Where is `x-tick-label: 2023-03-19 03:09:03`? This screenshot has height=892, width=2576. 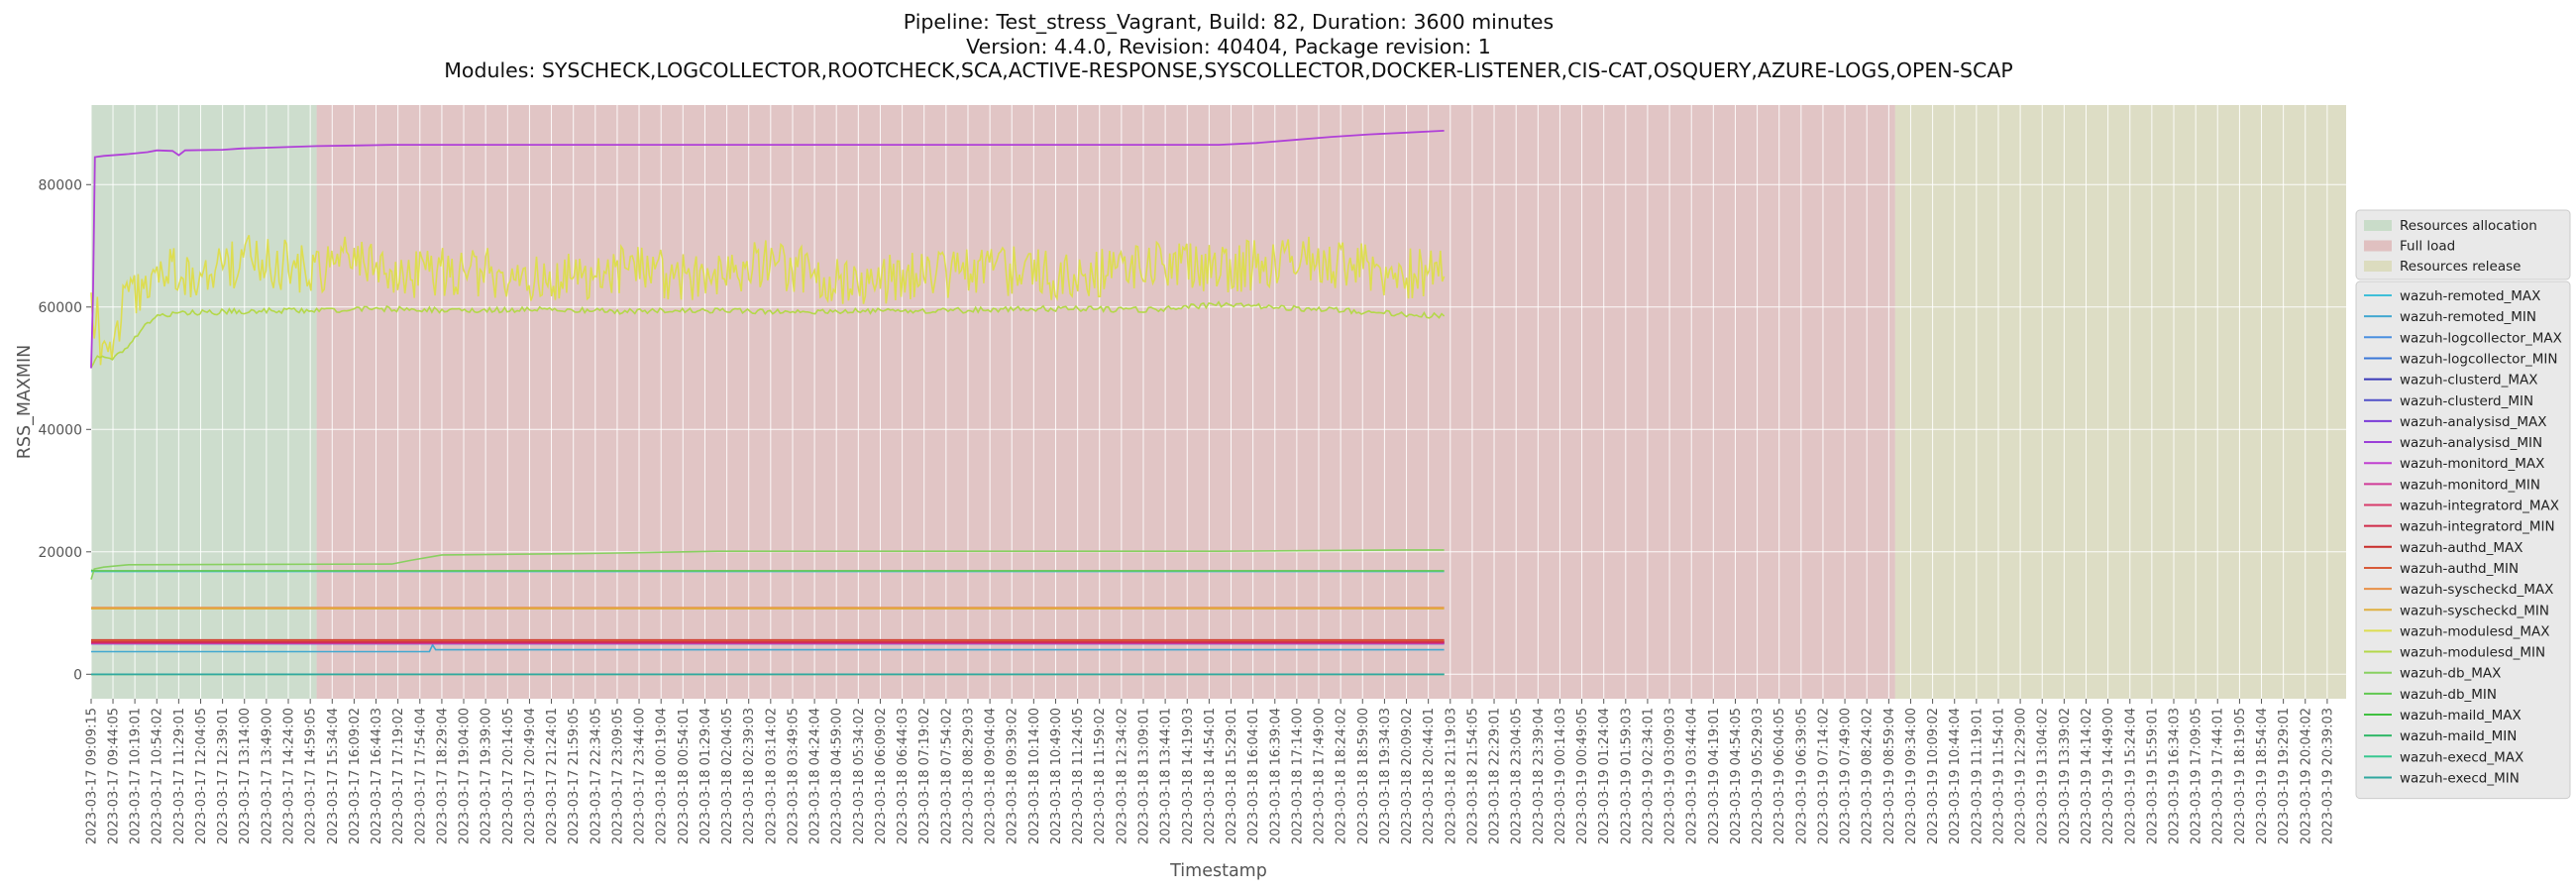
x-tick-label: 2023-03-19 03:09:03 is located at coordinates (1671, 776).